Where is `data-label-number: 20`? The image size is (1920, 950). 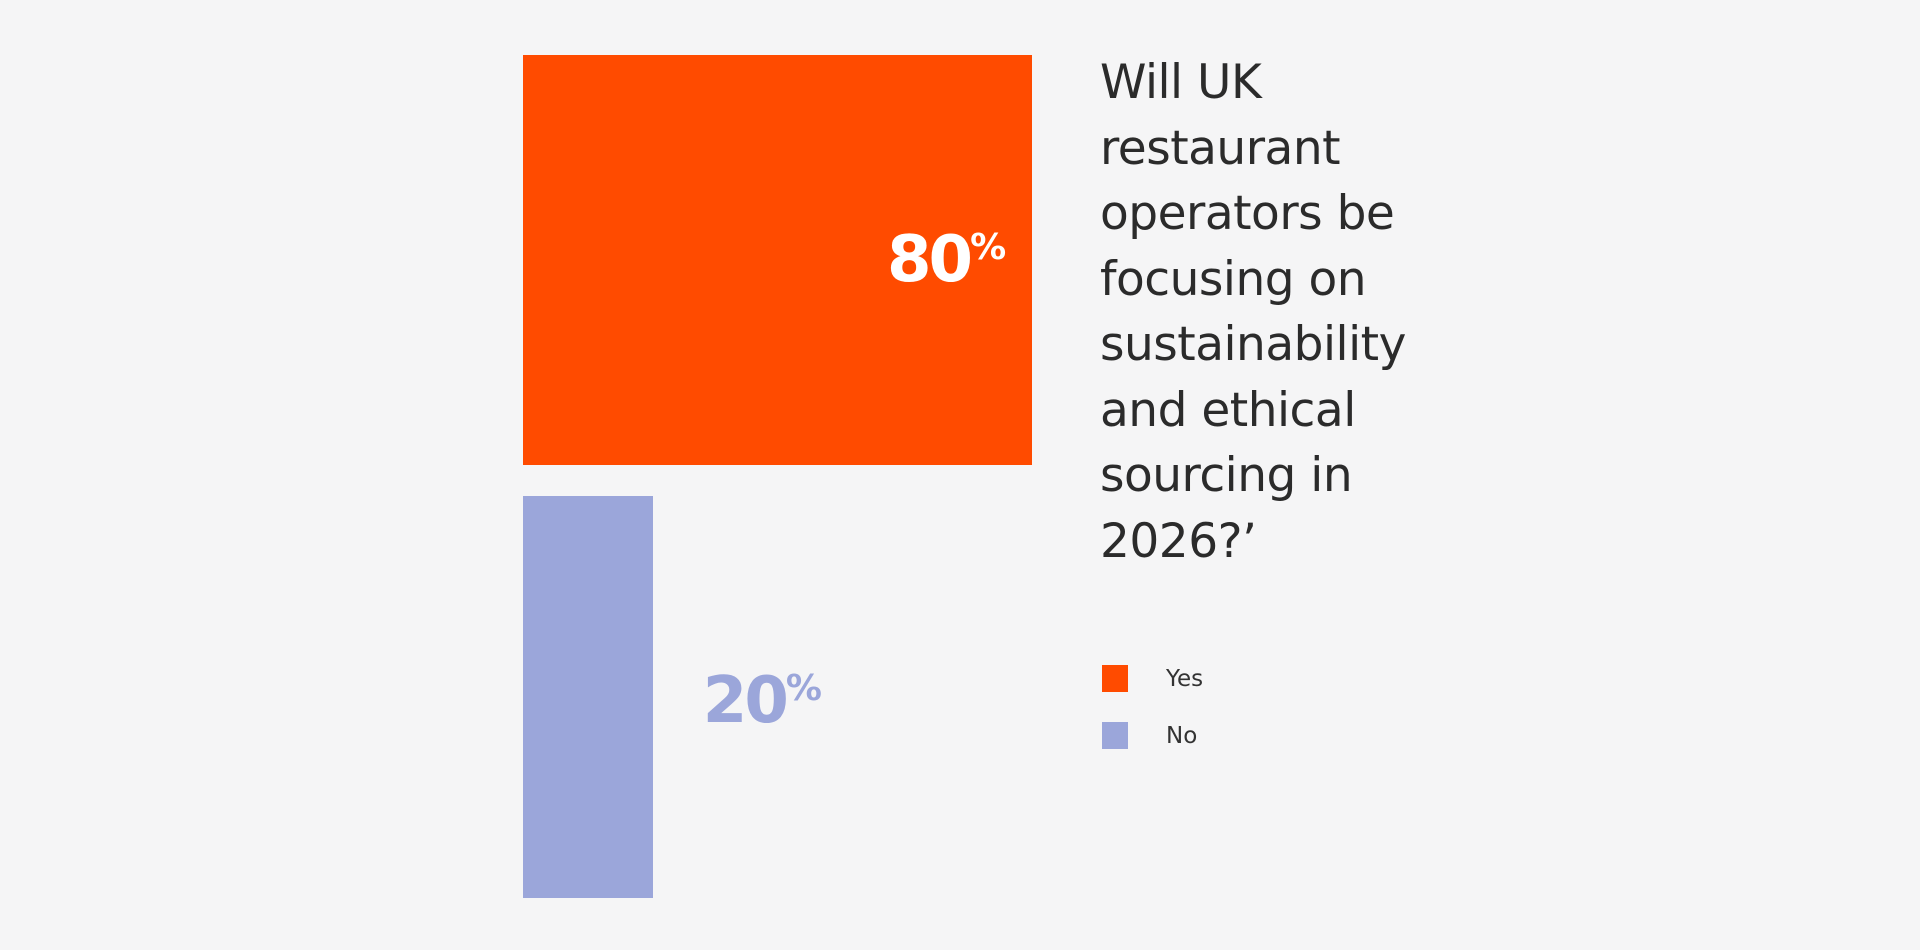
data-label-number: 20 is located at coordinates (745, 701).